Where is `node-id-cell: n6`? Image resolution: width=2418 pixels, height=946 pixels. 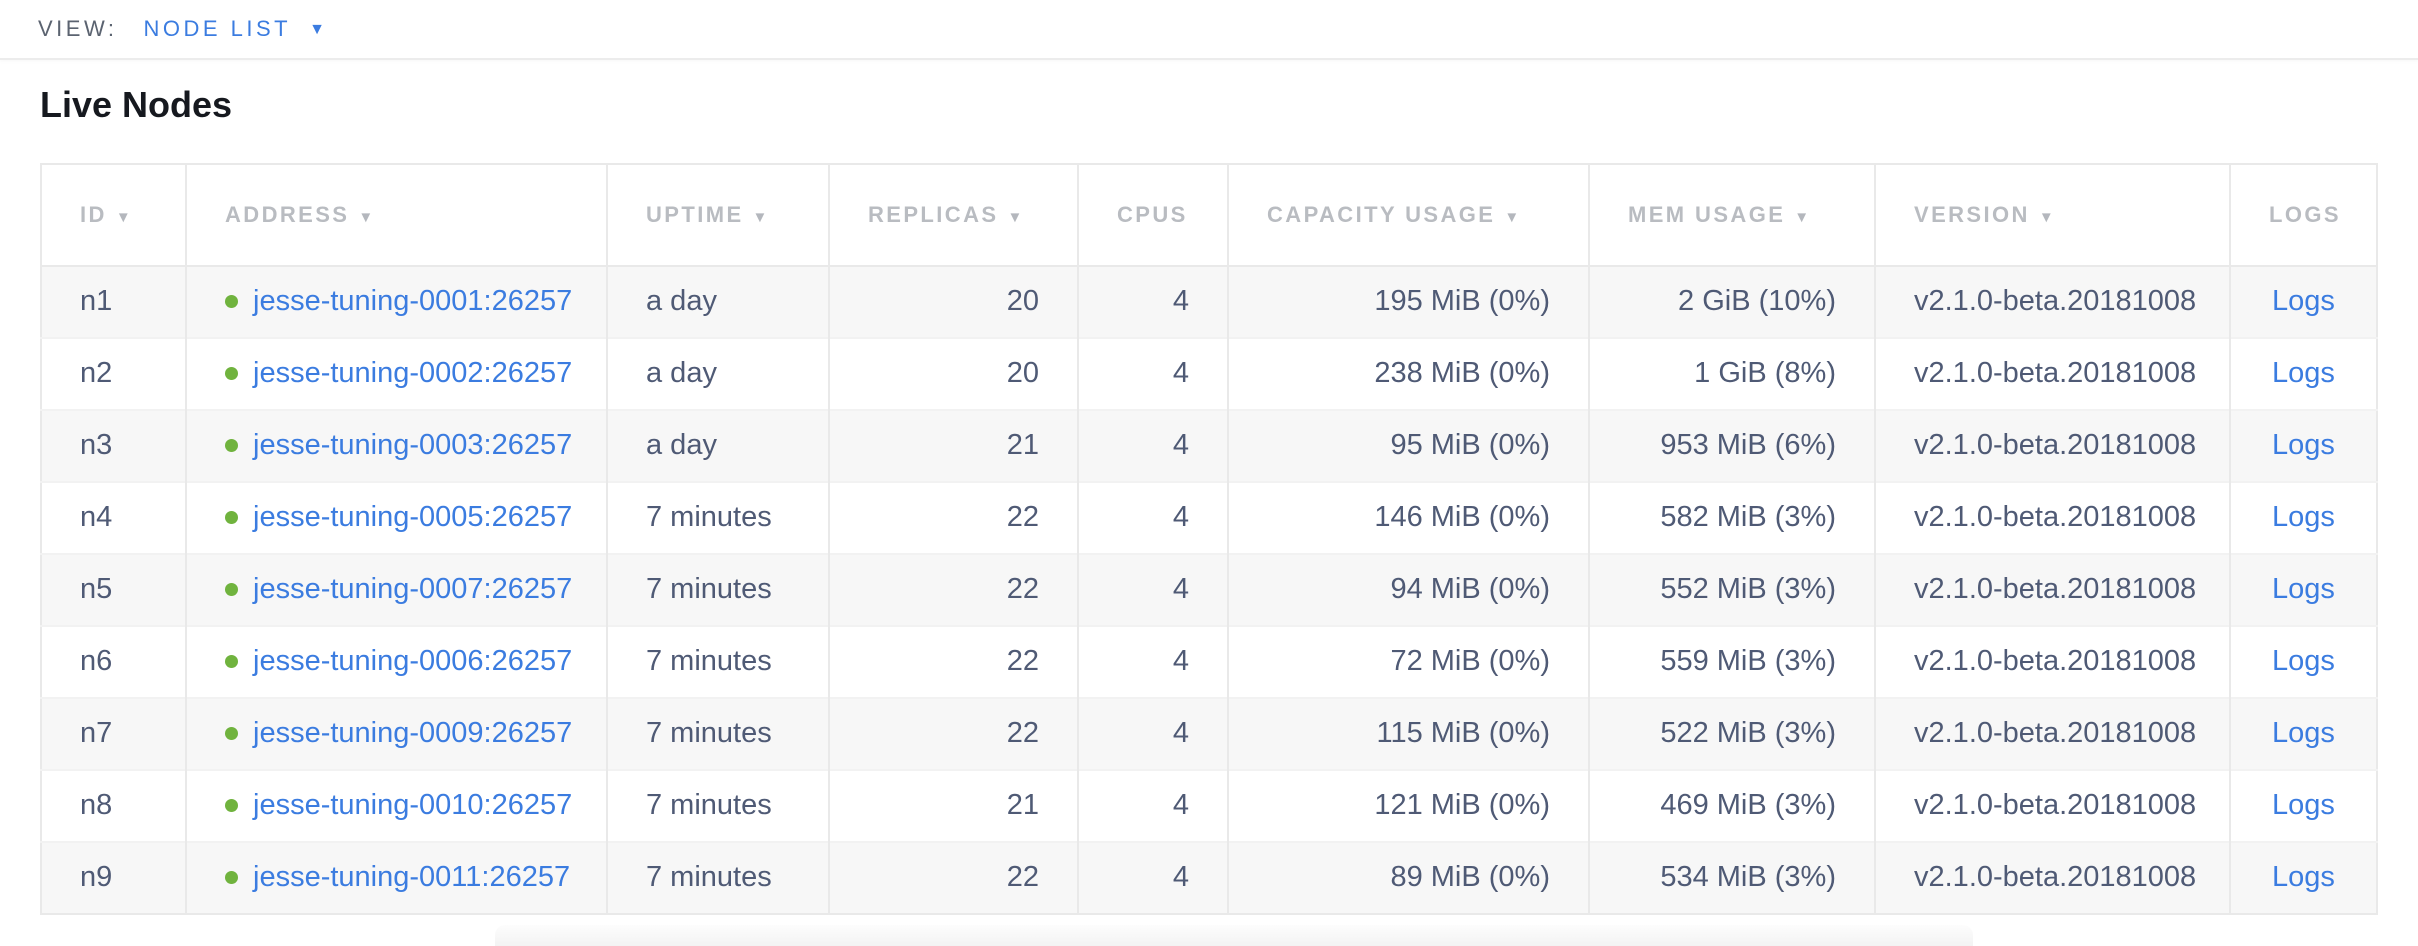
node-id-cell: n6 is located at coordinates (96, 661).